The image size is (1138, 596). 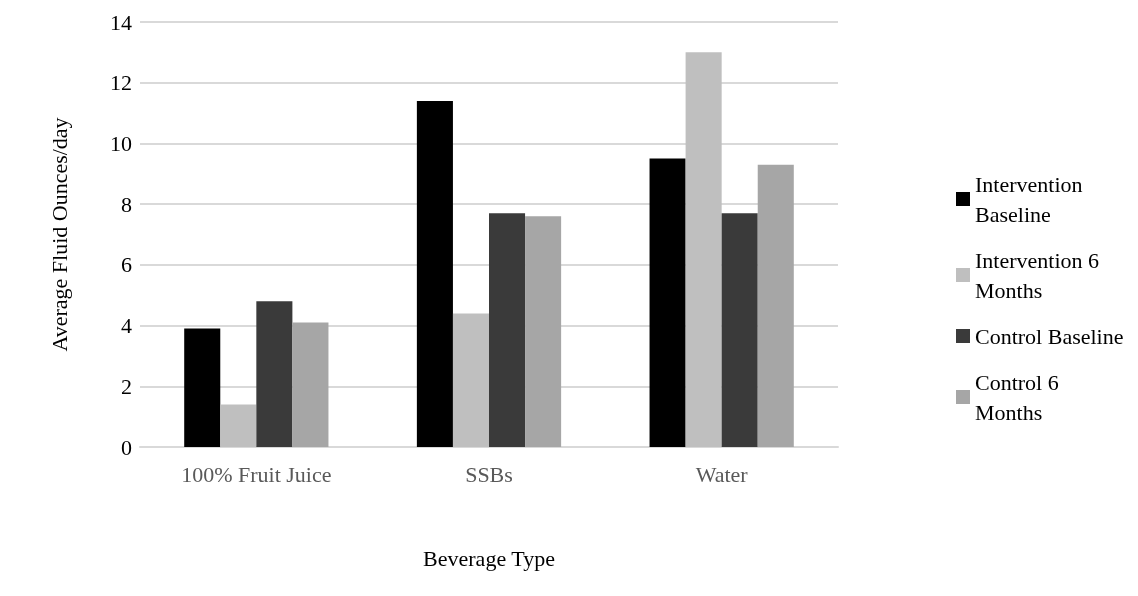 I want to click on y-tick-label: 4, so click(x=126, y=326).